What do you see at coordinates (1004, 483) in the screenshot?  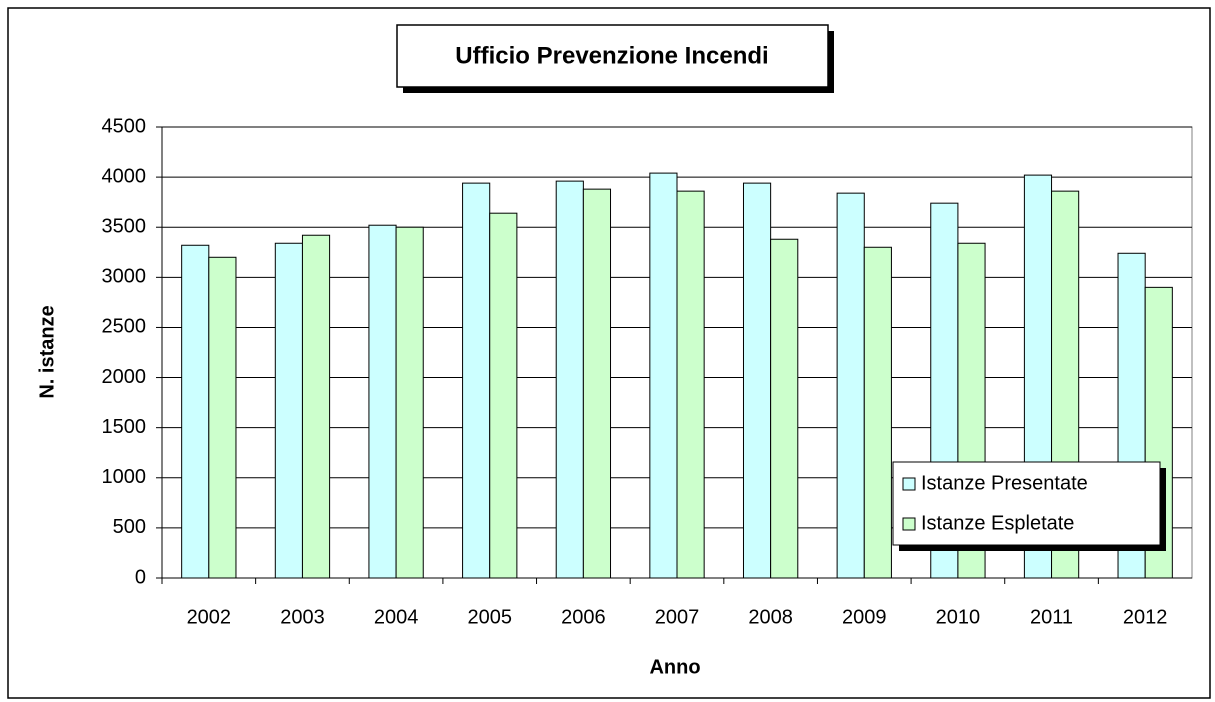 I see `legend-label: Istanze Presentate` at bounding box center [1004, 483].